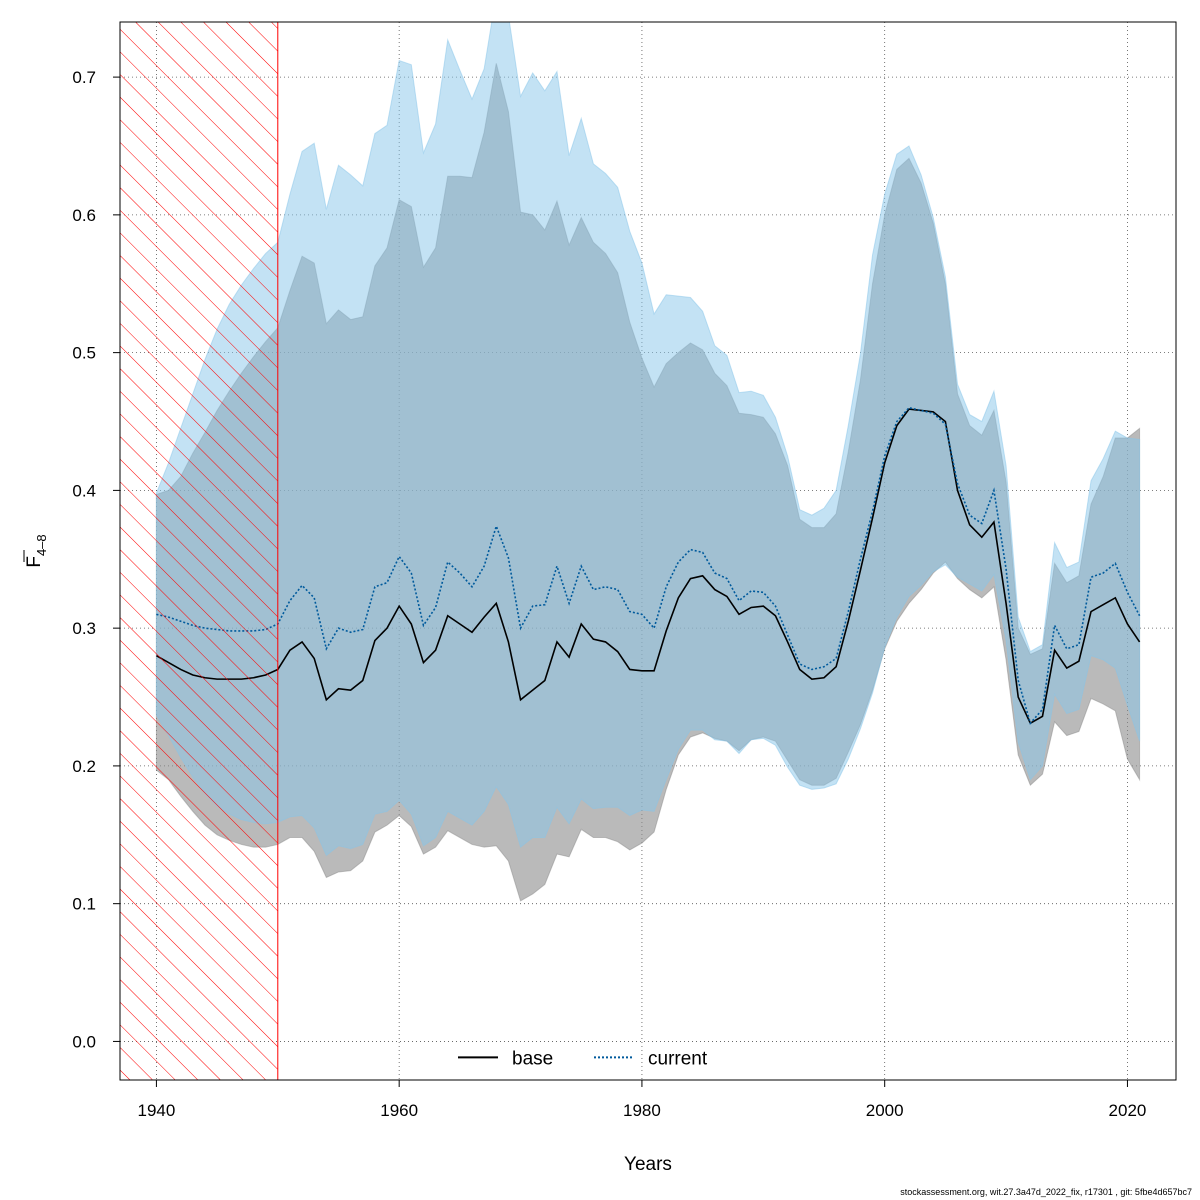 The image size is (1200, 1200). Describe the element at coordinates (84, 490) in the screenshot. I see `y-tick-label: 0.4` at that location.